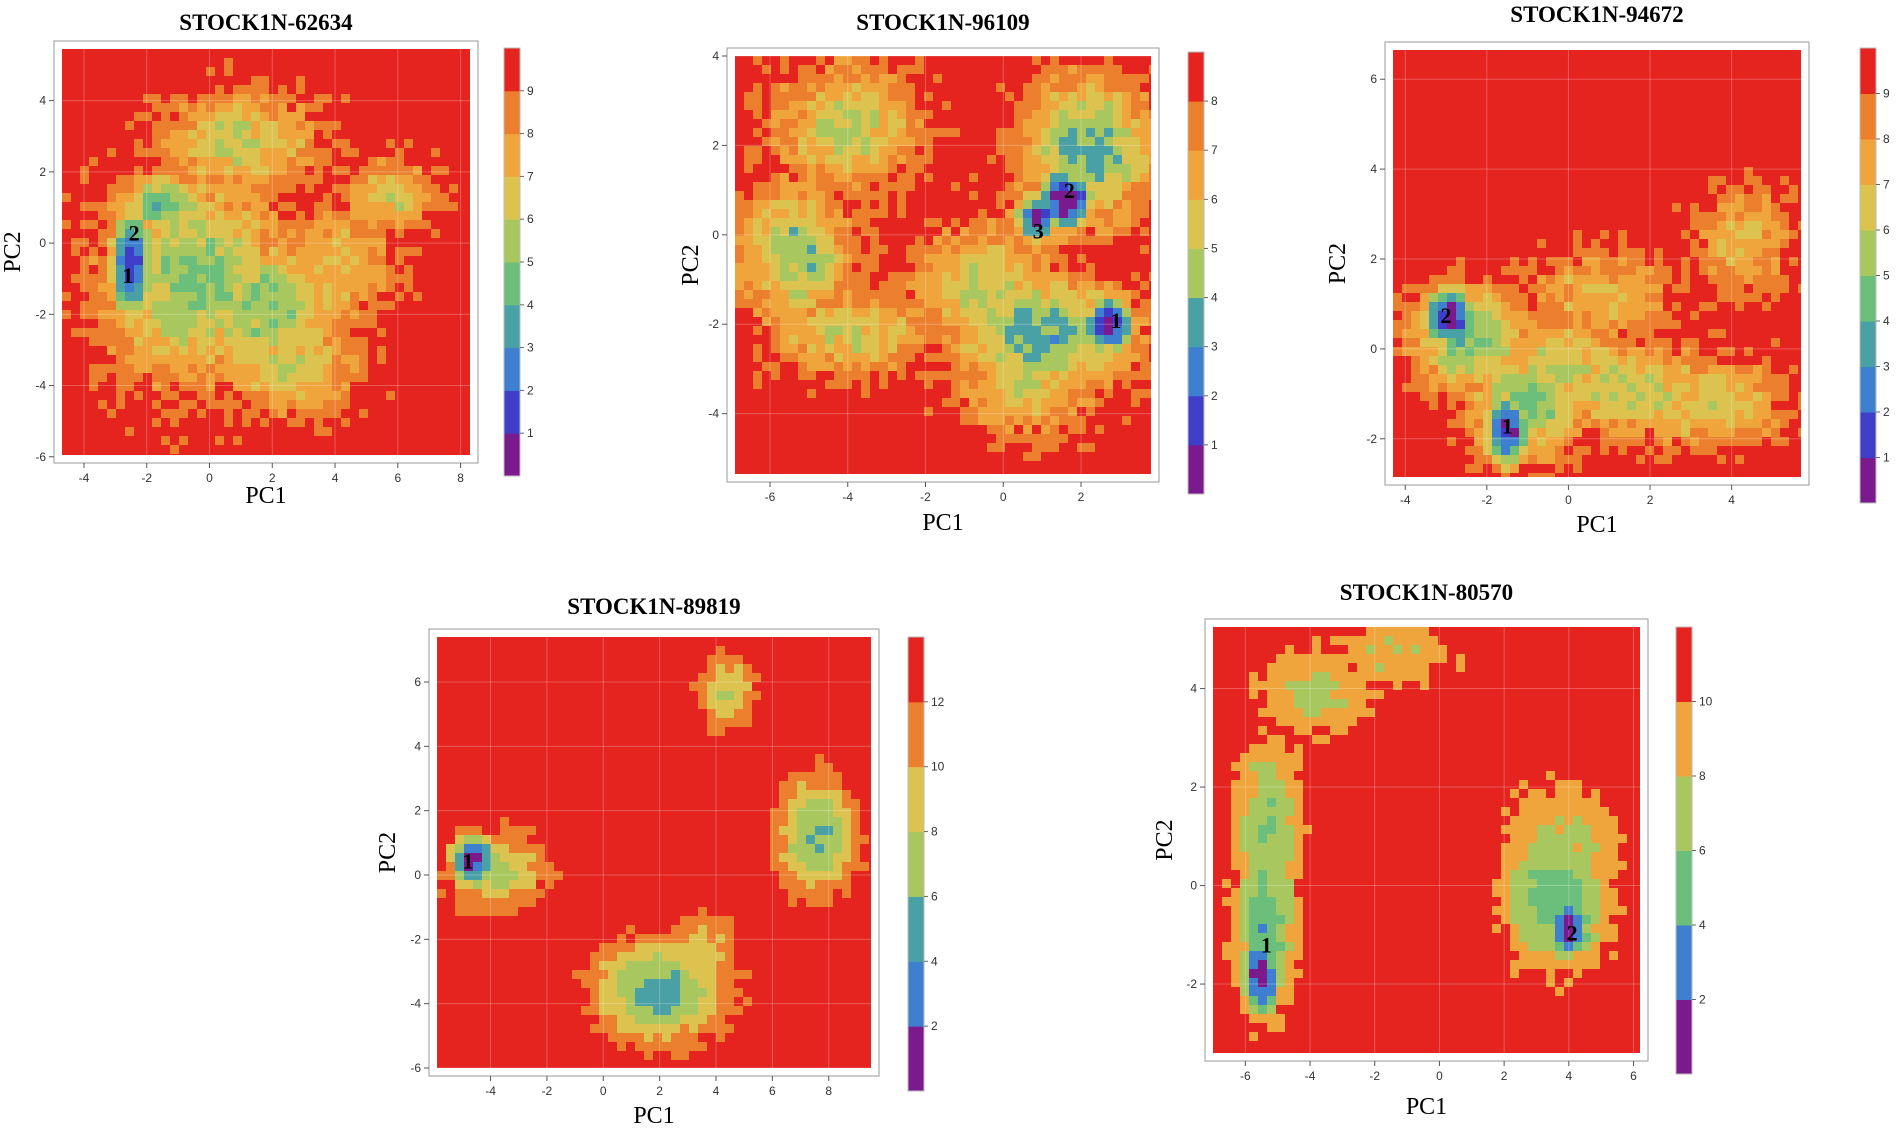  Describe the element at coordinates (42, 243) in the screenshot. I see `y-tick-label: 0` at that location.